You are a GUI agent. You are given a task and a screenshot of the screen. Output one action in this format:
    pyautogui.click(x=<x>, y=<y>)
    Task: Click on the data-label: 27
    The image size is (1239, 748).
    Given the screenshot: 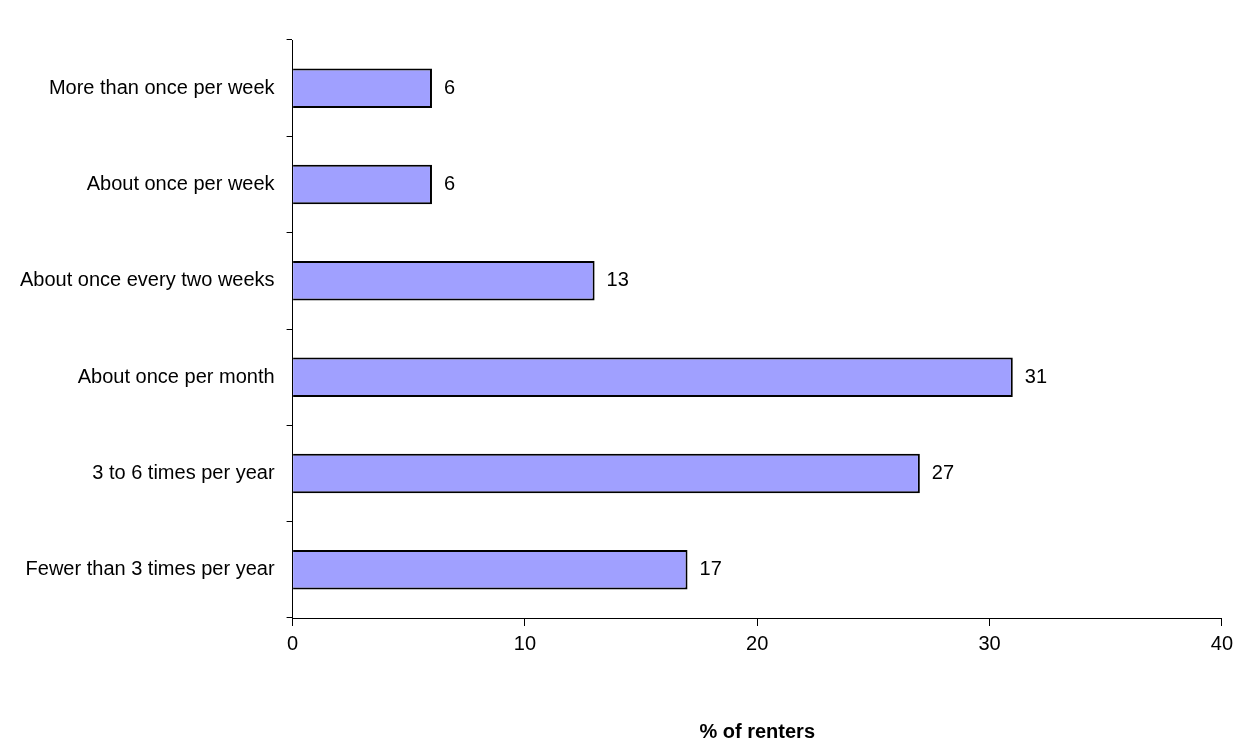 What is the action you would take?
    pyautogui.click(x=943, y=472)
    